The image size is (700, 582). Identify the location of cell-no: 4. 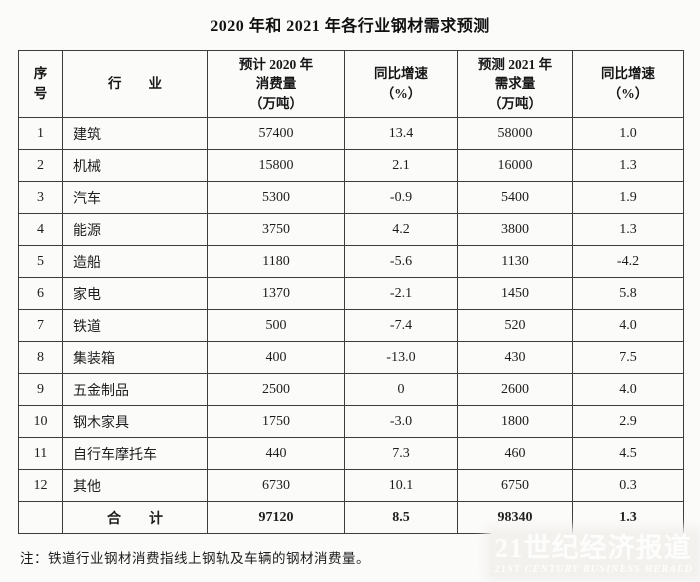
(40, 229).